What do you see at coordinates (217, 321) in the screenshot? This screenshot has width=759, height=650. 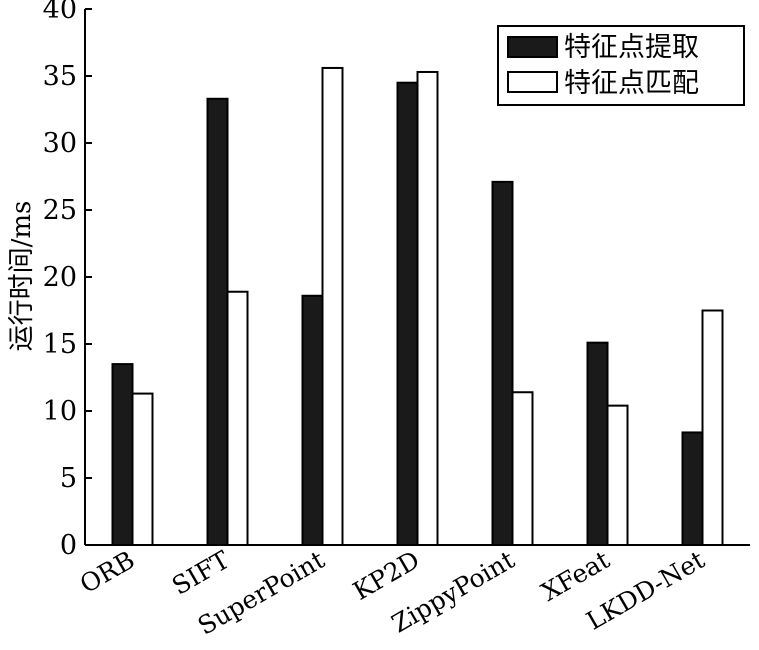 I see `bar-extraction-sift` at bounding box center [217, 321].